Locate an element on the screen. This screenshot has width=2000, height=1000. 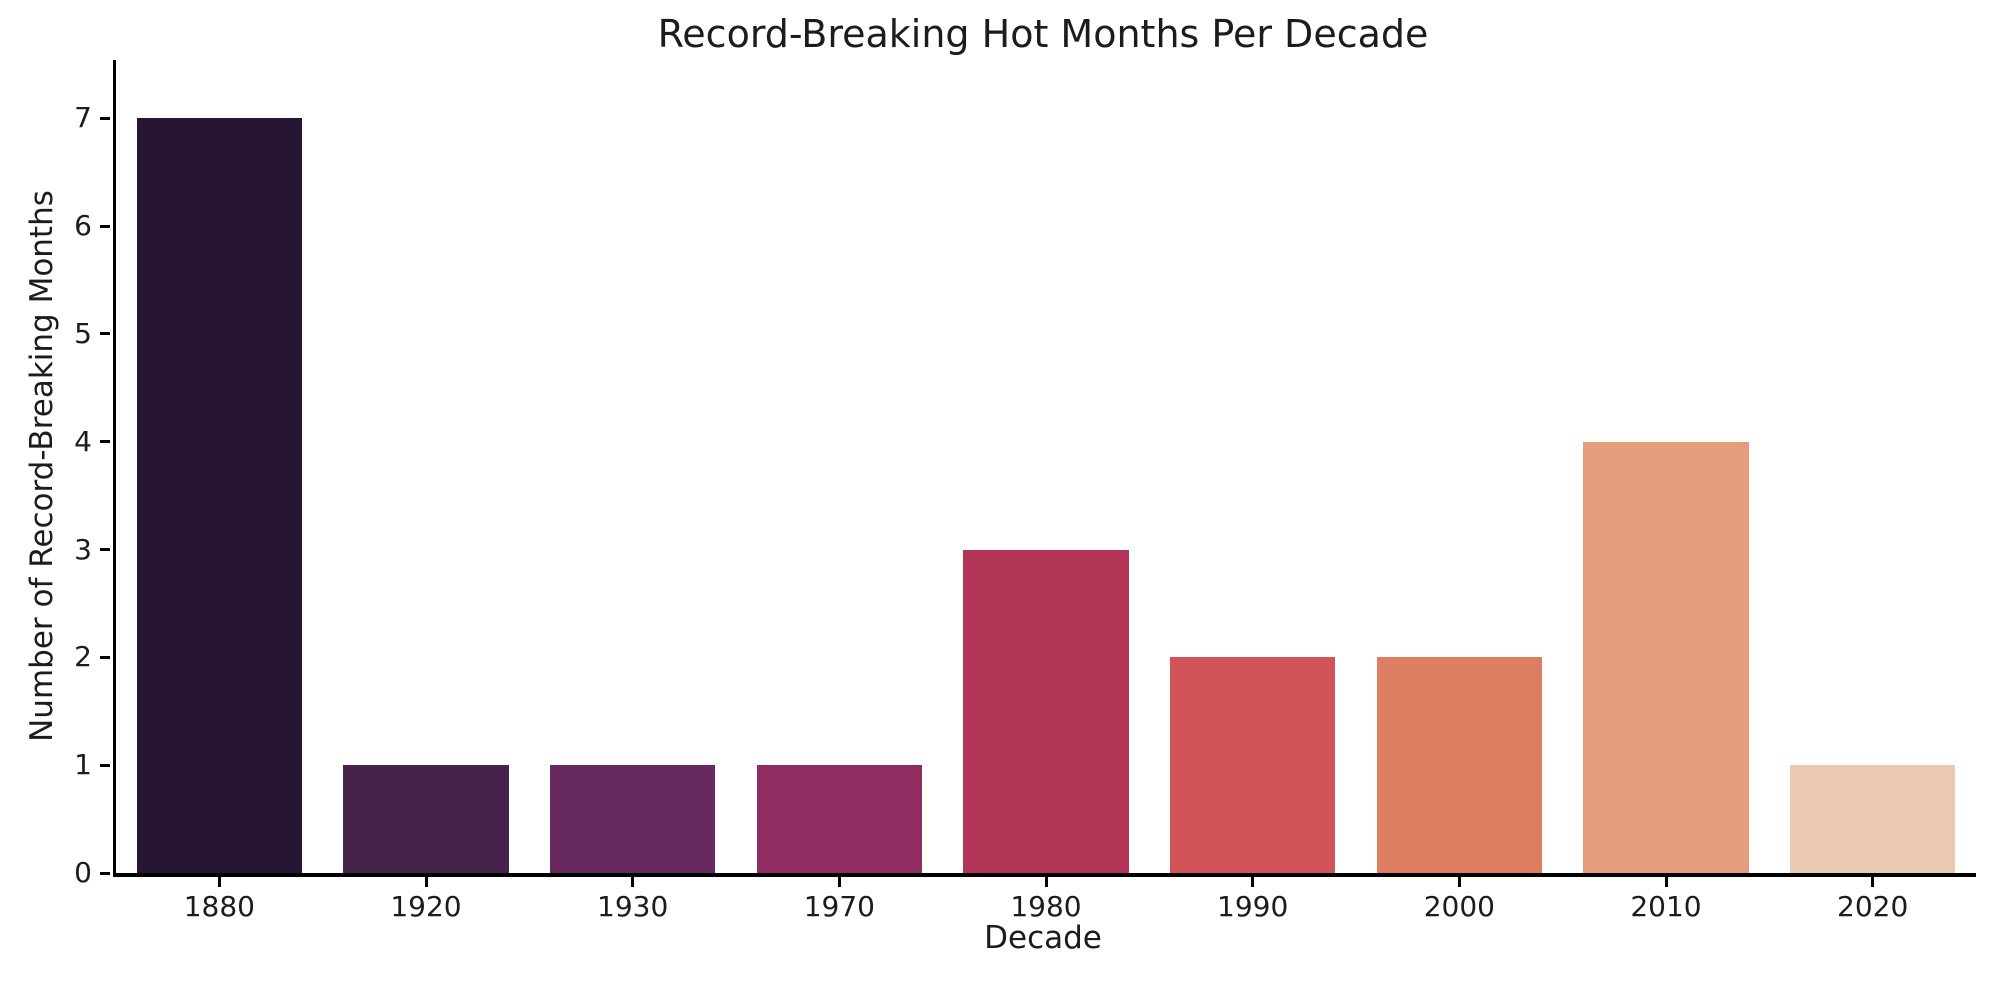
bar-1920 is located at coordinates (426, 819).